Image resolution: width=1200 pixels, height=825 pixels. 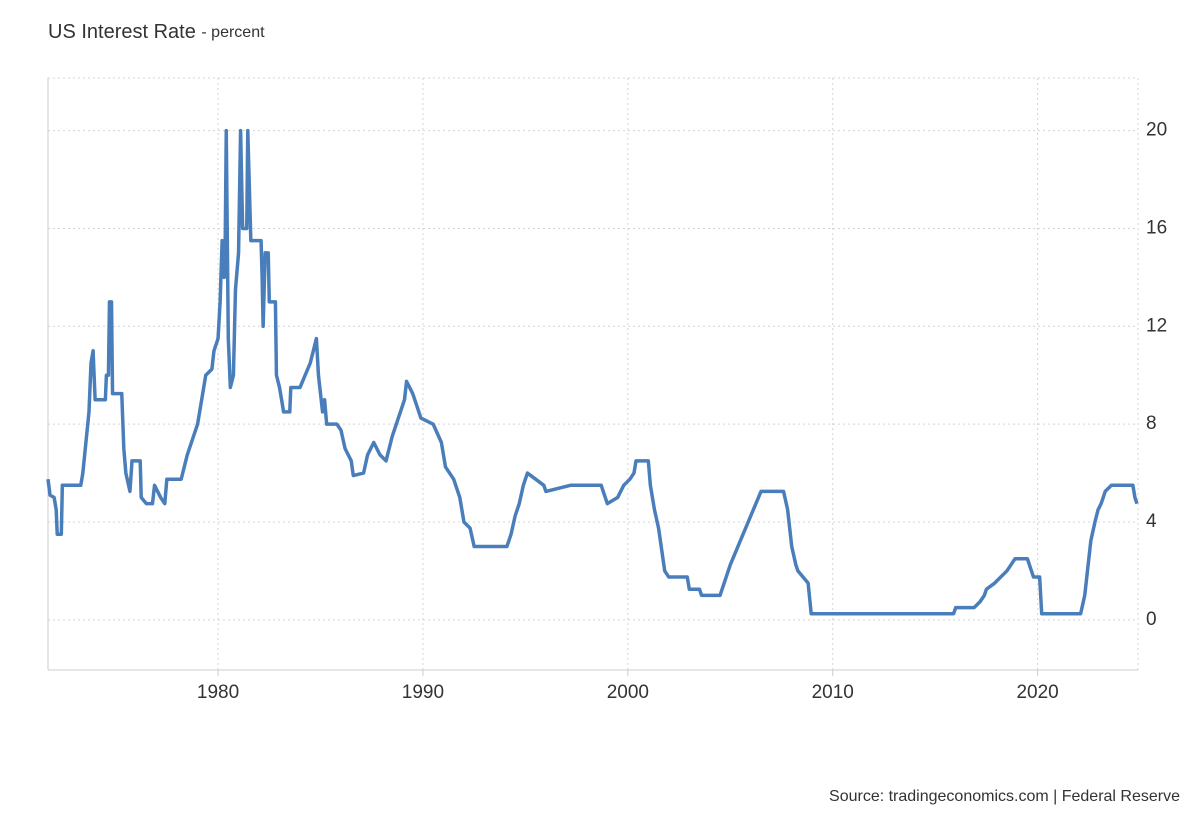 What do you see at coordinates (1156, 130) in the screenshot?
I see `y-tick-label: 20` at bounding box center [1156, 130].